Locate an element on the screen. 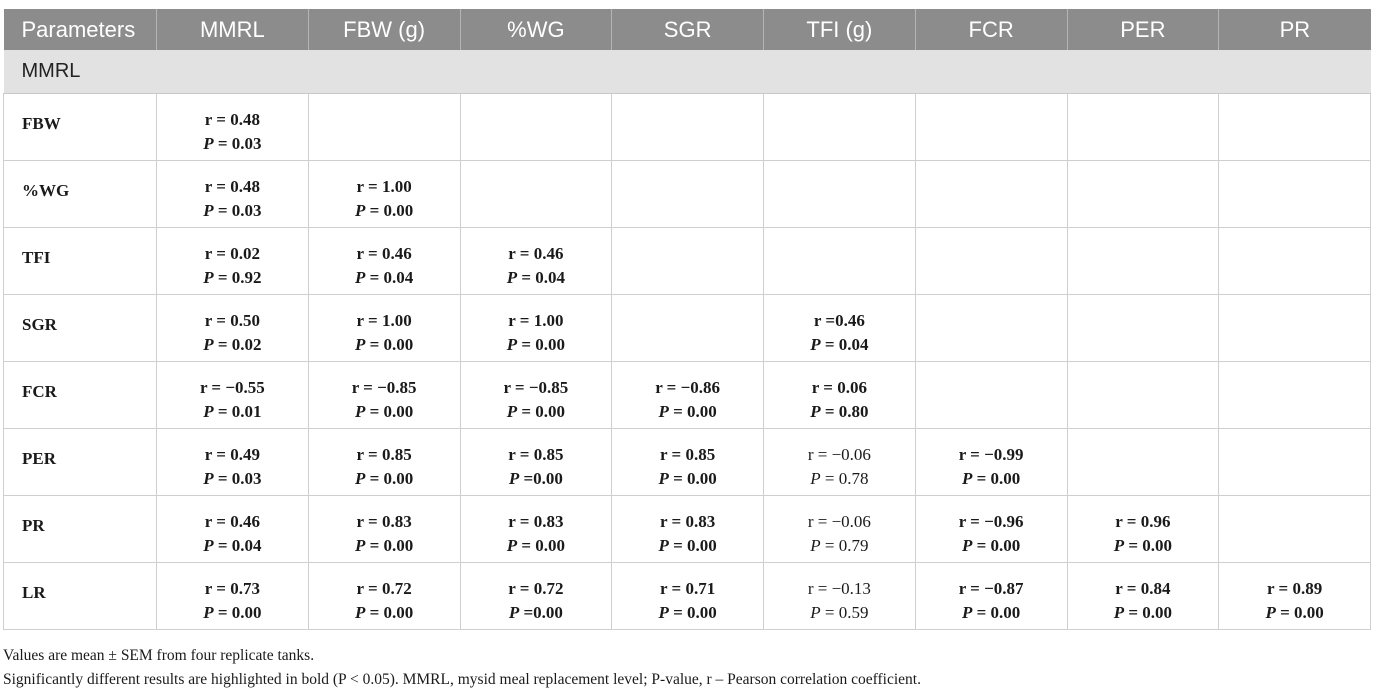 This screenshot has height=693, width=1375. r-value: r =0.46 is located at coordinates (839, 320).